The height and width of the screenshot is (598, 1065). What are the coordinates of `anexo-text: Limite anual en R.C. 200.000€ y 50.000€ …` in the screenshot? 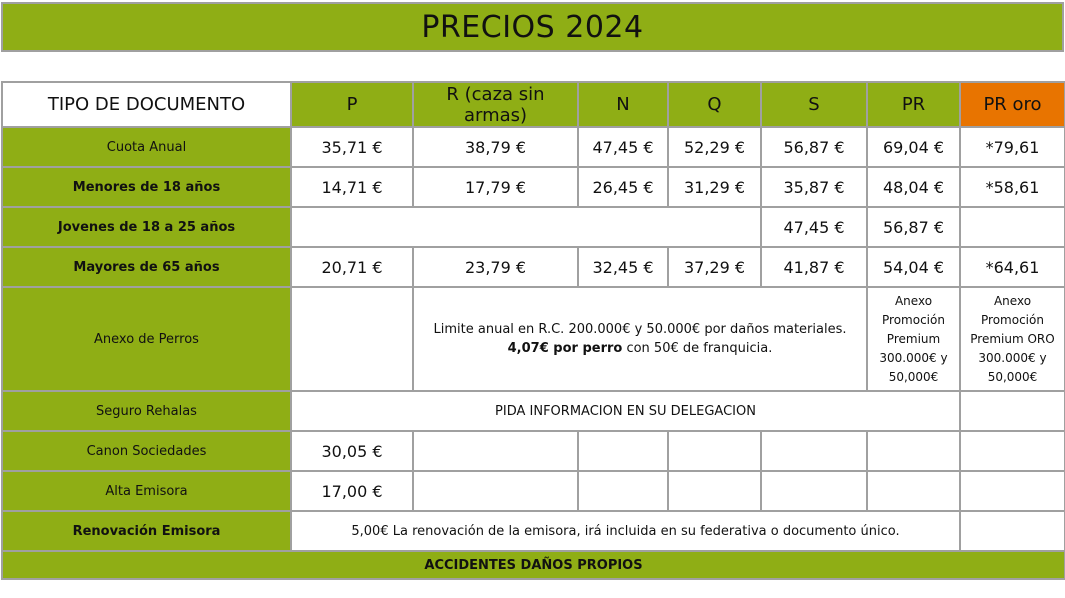 It's located at (640, 339).